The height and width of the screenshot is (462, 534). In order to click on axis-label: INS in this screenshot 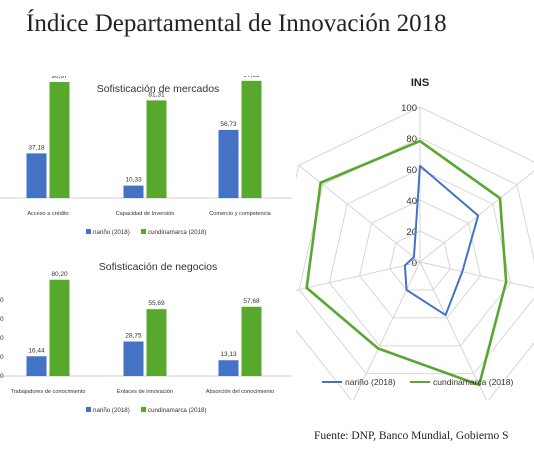, I will do `click(420, 83)`.